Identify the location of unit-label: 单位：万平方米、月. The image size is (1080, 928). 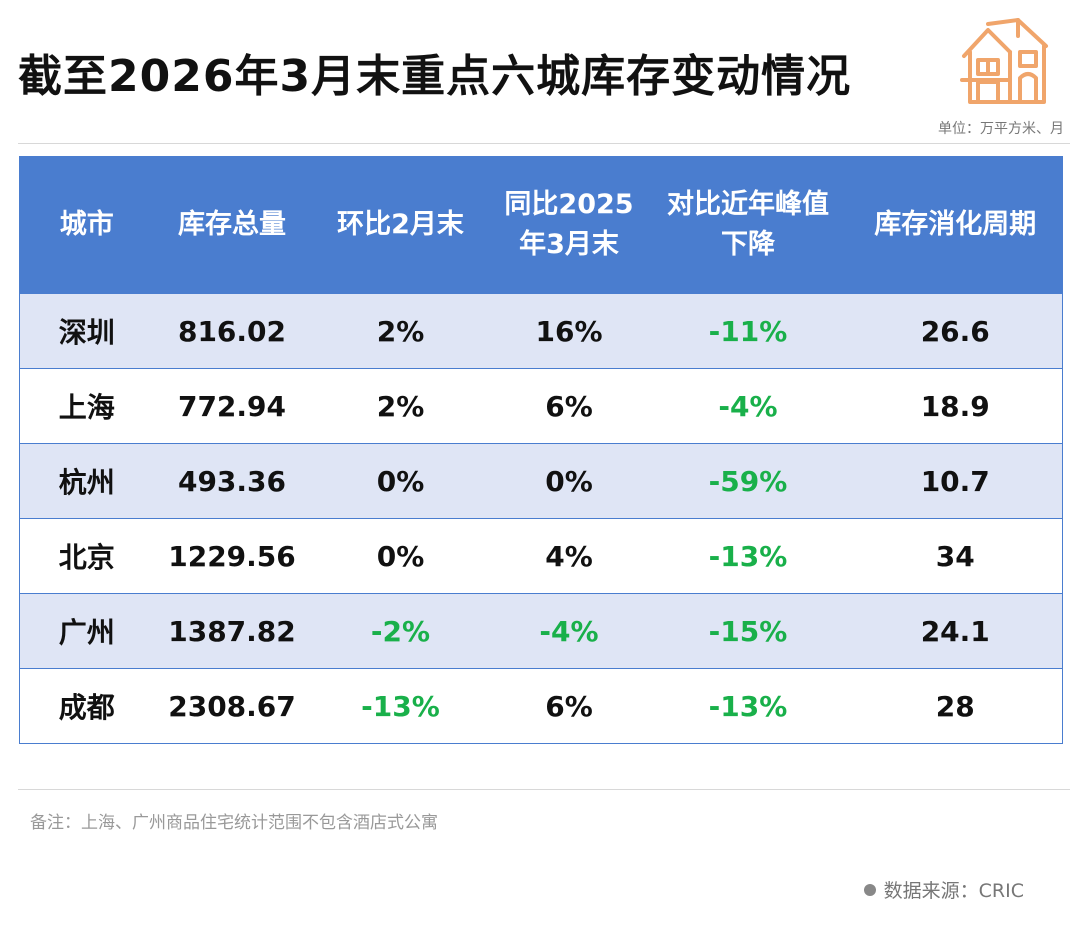
(1001, 129).